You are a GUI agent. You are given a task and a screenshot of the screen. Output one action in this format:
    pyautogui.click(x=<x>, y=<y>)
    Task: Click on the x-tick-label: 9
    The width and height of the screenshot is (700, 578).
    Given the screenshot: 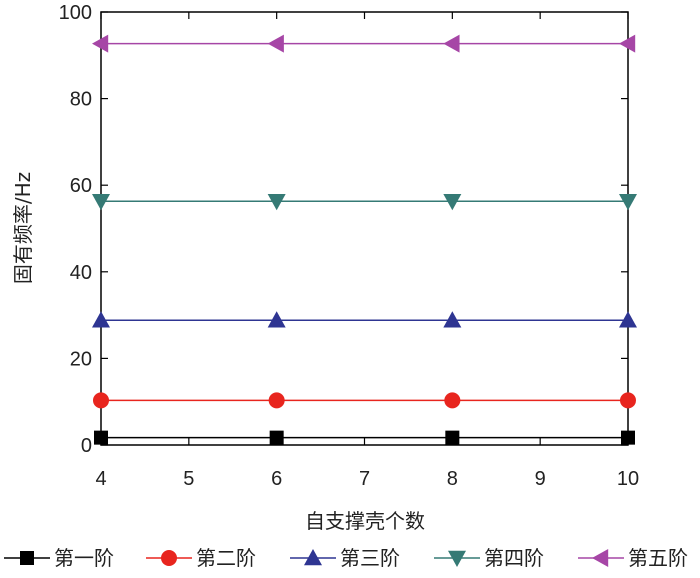 What is the action you would take?
    pyautogui.click(x=540, y=479)
    